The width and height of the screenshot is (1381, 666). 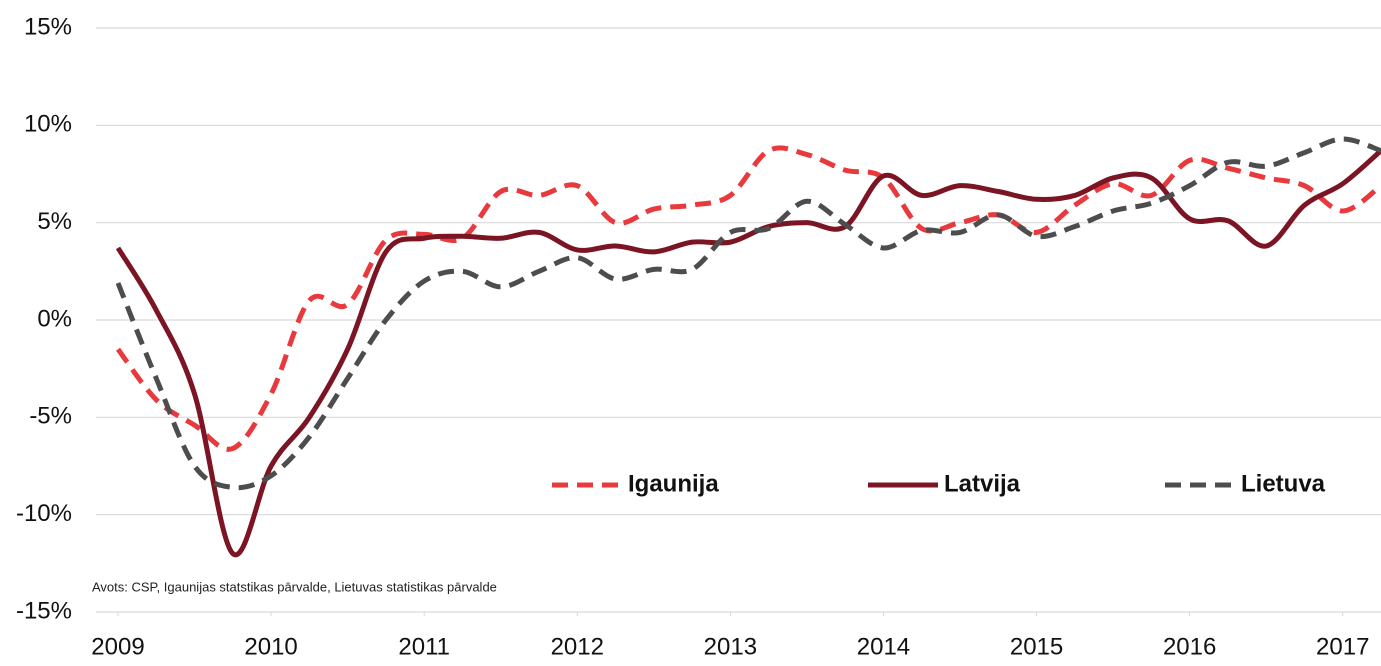 What do you see at coordinates (270, 646) in the screenshot?
I see `x-tick-label: 2010` at bounding box center [270, 646].